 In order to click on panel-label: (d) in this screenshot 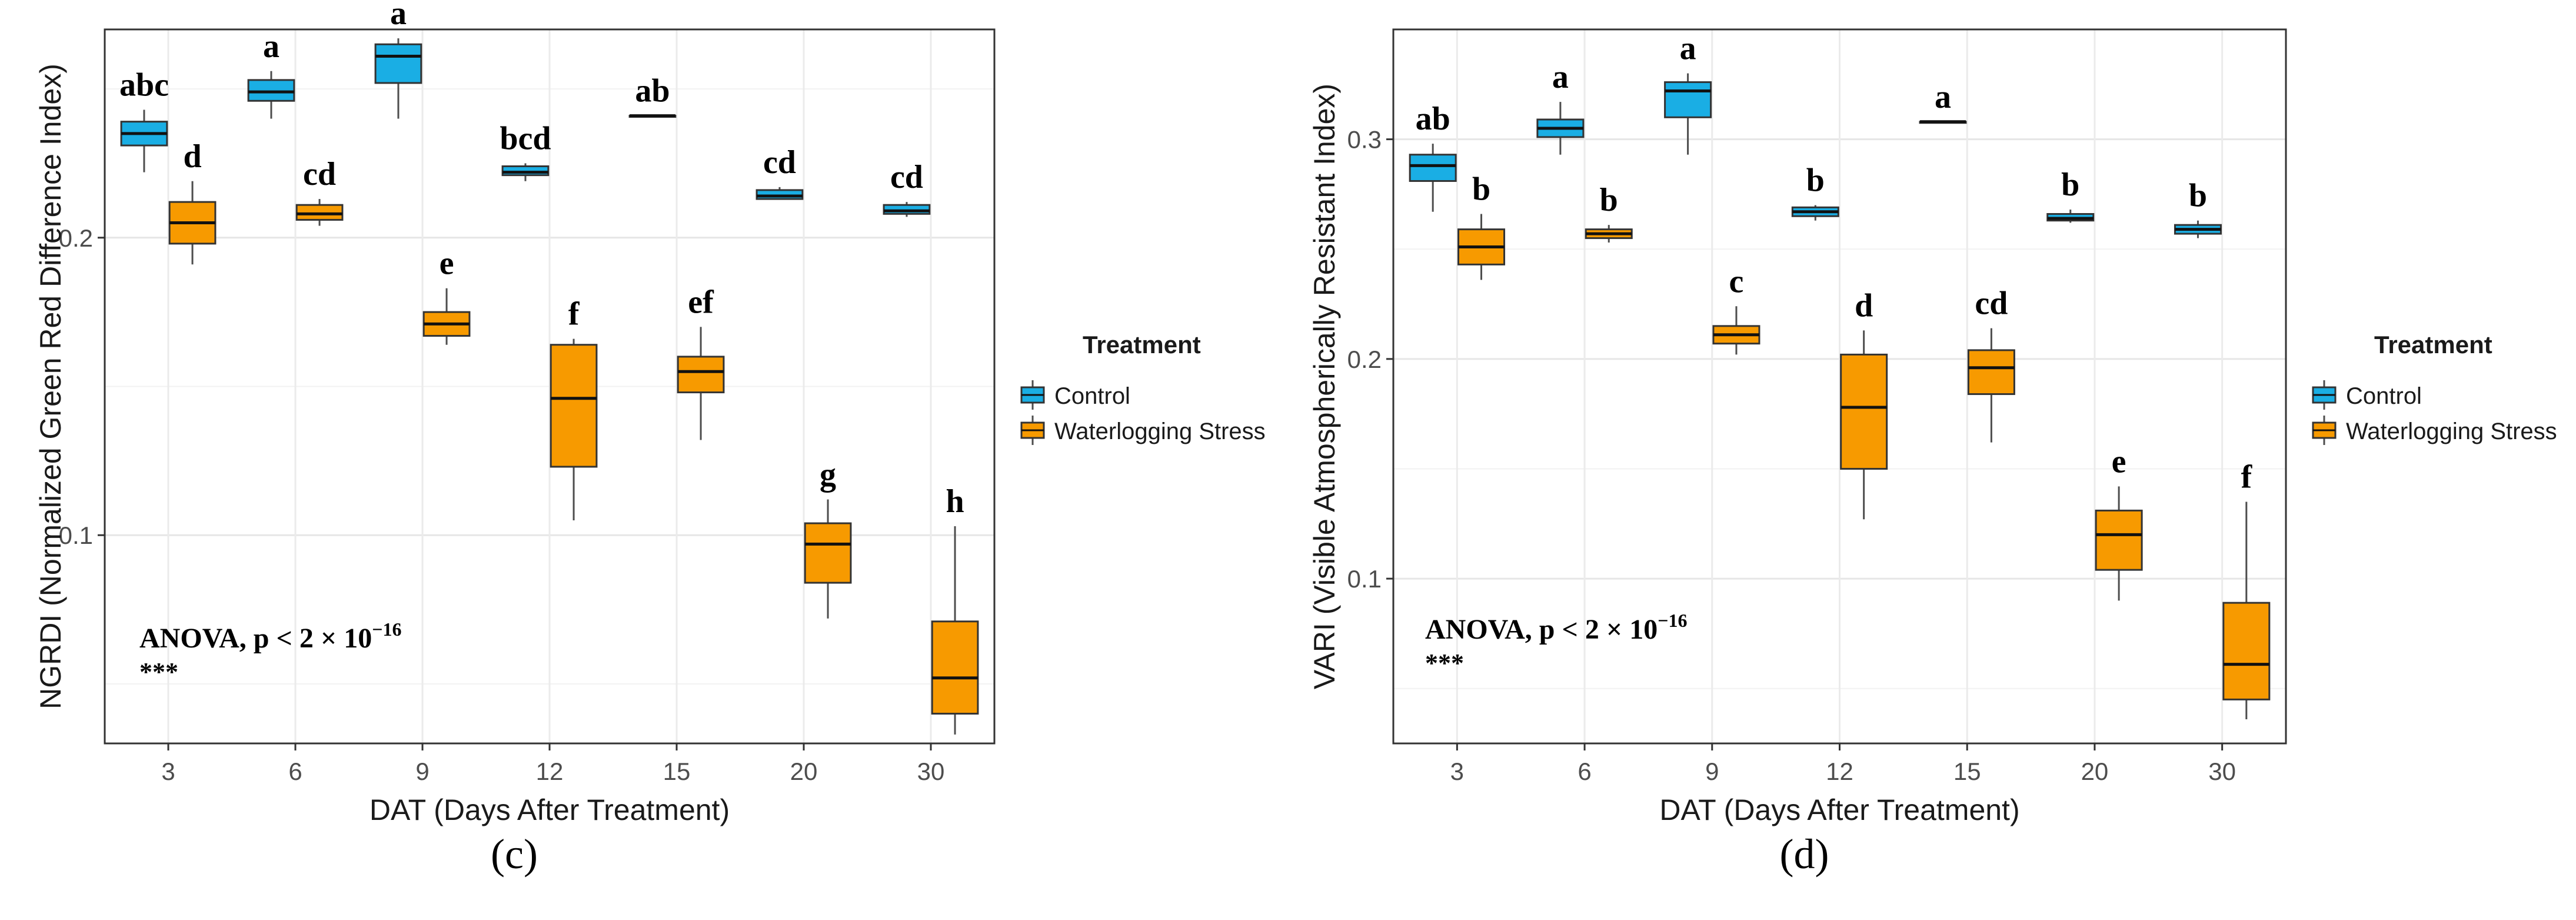, I will do `click(1804, 854)`.